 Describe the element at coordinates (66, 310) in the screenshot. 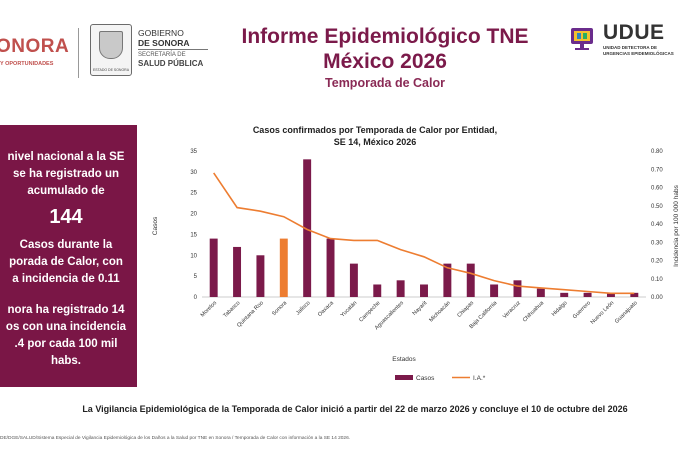

I see `panel-line7: nora ha registrado 14` at that location.